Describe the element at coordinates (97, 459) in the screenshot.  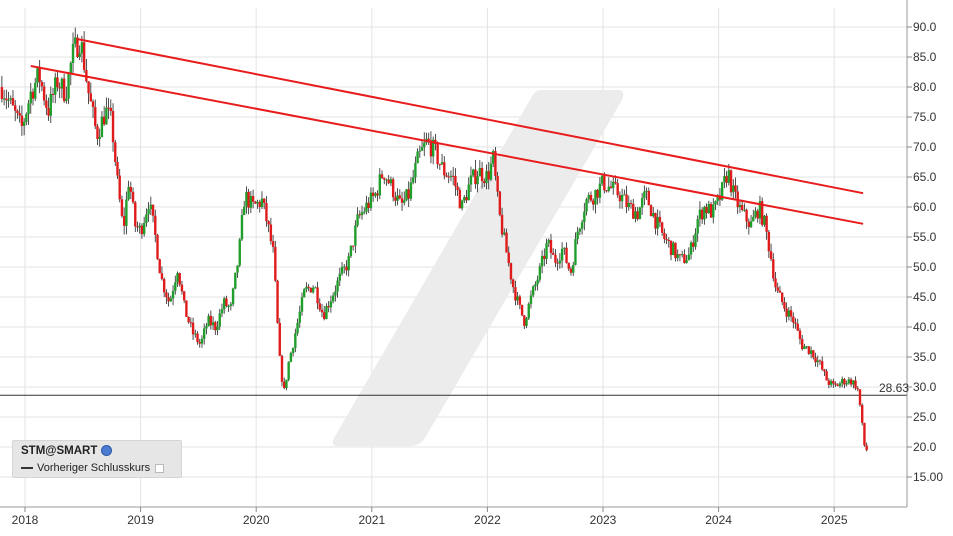
I see `chart-legend: STM@SMART Vorheriger Schlusskurs` at that location.